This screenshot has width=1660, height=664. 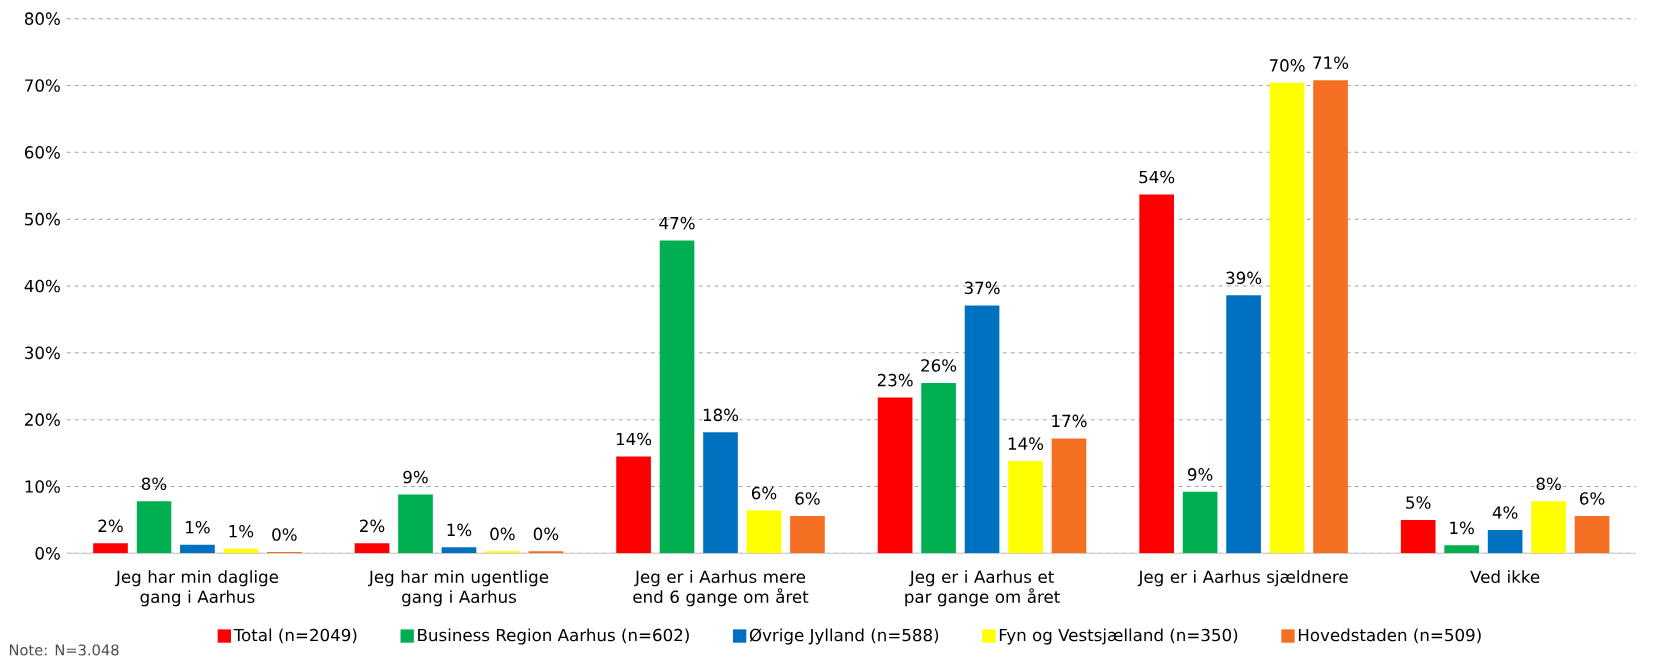 I want to click on text: Note: N=3.048, so click(x=64, y=650).